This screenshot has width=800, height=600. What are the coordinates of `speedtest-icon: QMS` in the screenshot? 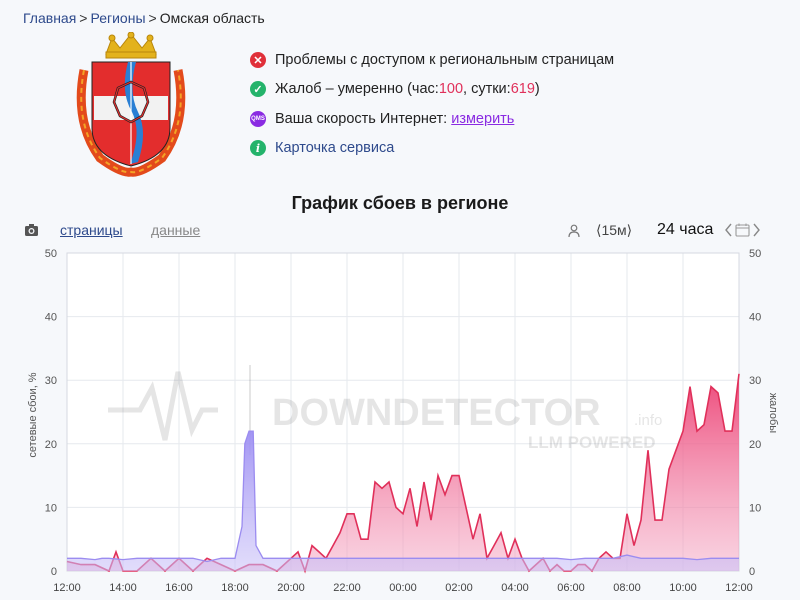 It's located at (258, 119).